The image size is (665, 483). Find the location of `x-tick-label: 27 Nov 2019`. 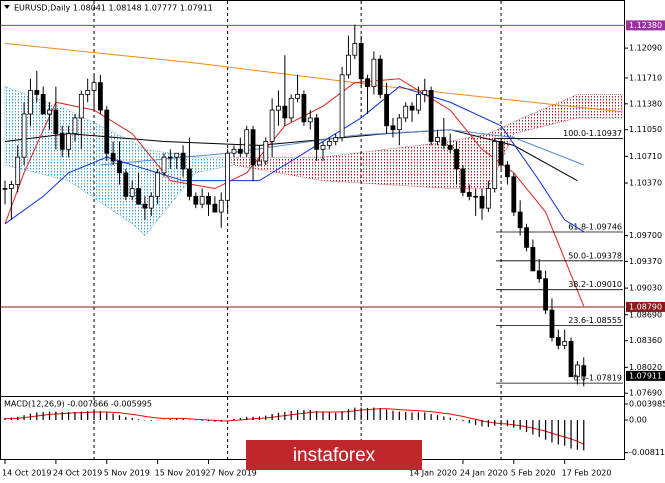

x-tick-label: 27 Nov 2019 is located at coordinates (231, 473).